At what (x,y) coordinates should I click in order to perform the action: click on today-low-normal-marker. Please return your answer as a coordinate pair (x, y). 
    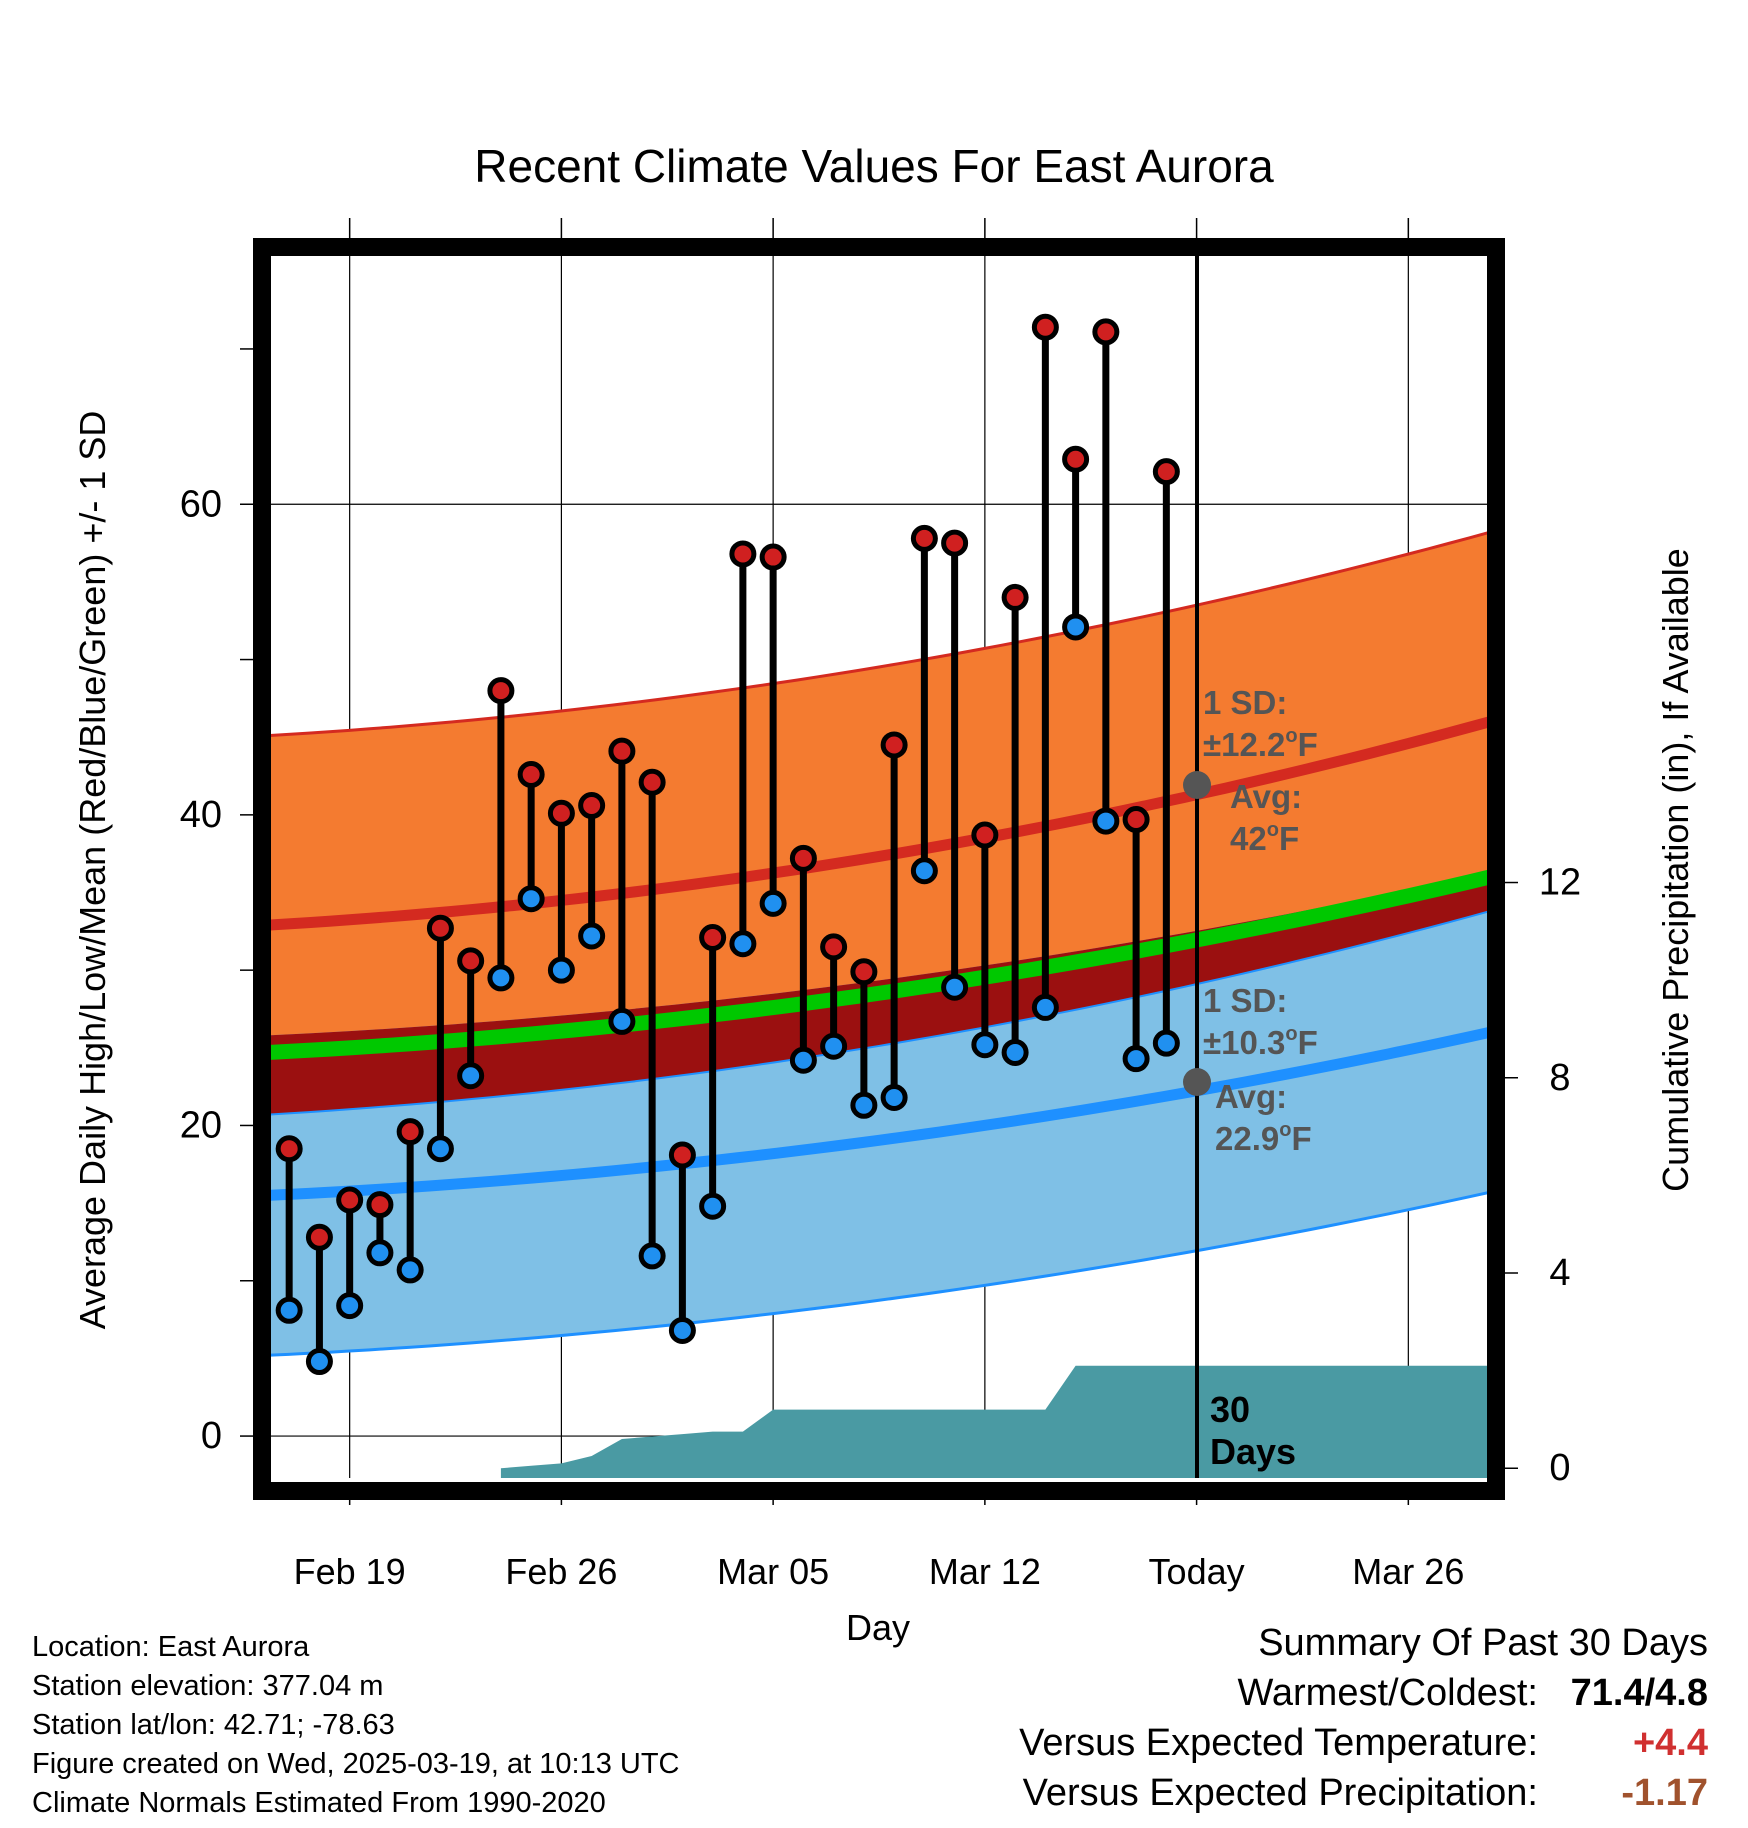
    Looking at the image, I should click on (1197, 1082).